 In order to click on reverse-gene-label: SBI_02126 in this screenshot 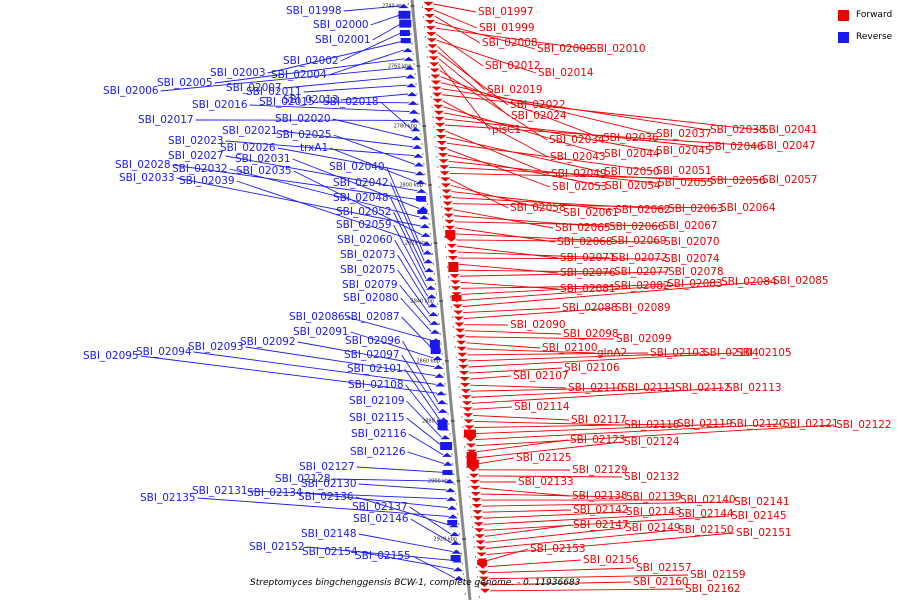, I will do `click(378, 452)`.